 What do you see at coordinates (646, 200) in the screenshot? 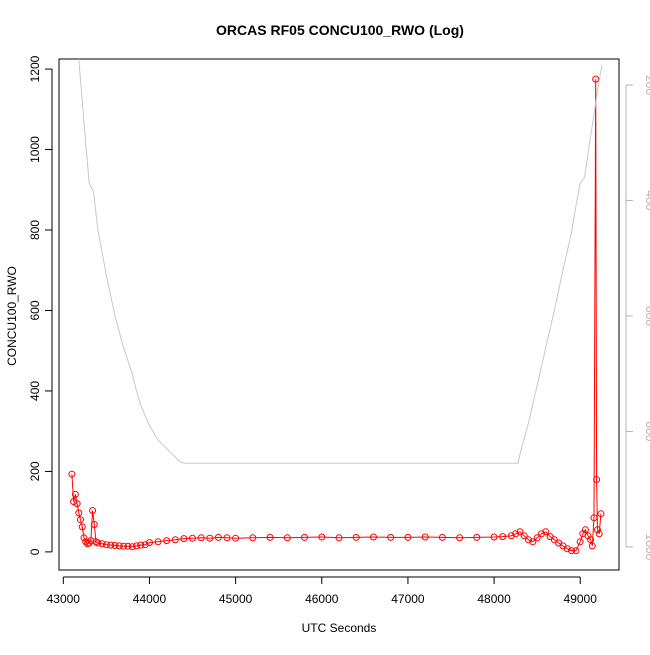
I see `y2-tick-label: 400` at bounding box center [646, 200].